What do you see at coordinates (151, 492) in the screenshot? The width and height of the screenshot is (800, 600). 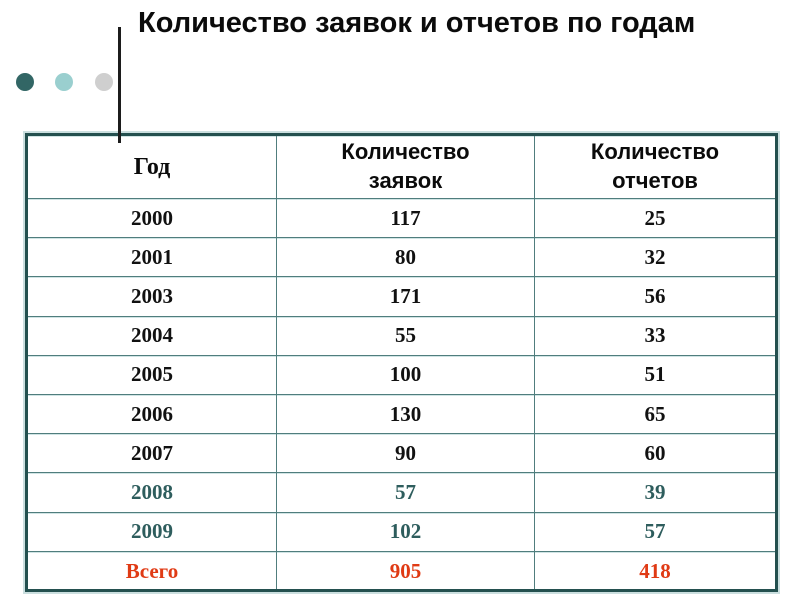 I see `year-cell: 2008` at bounding box center [151, 492].